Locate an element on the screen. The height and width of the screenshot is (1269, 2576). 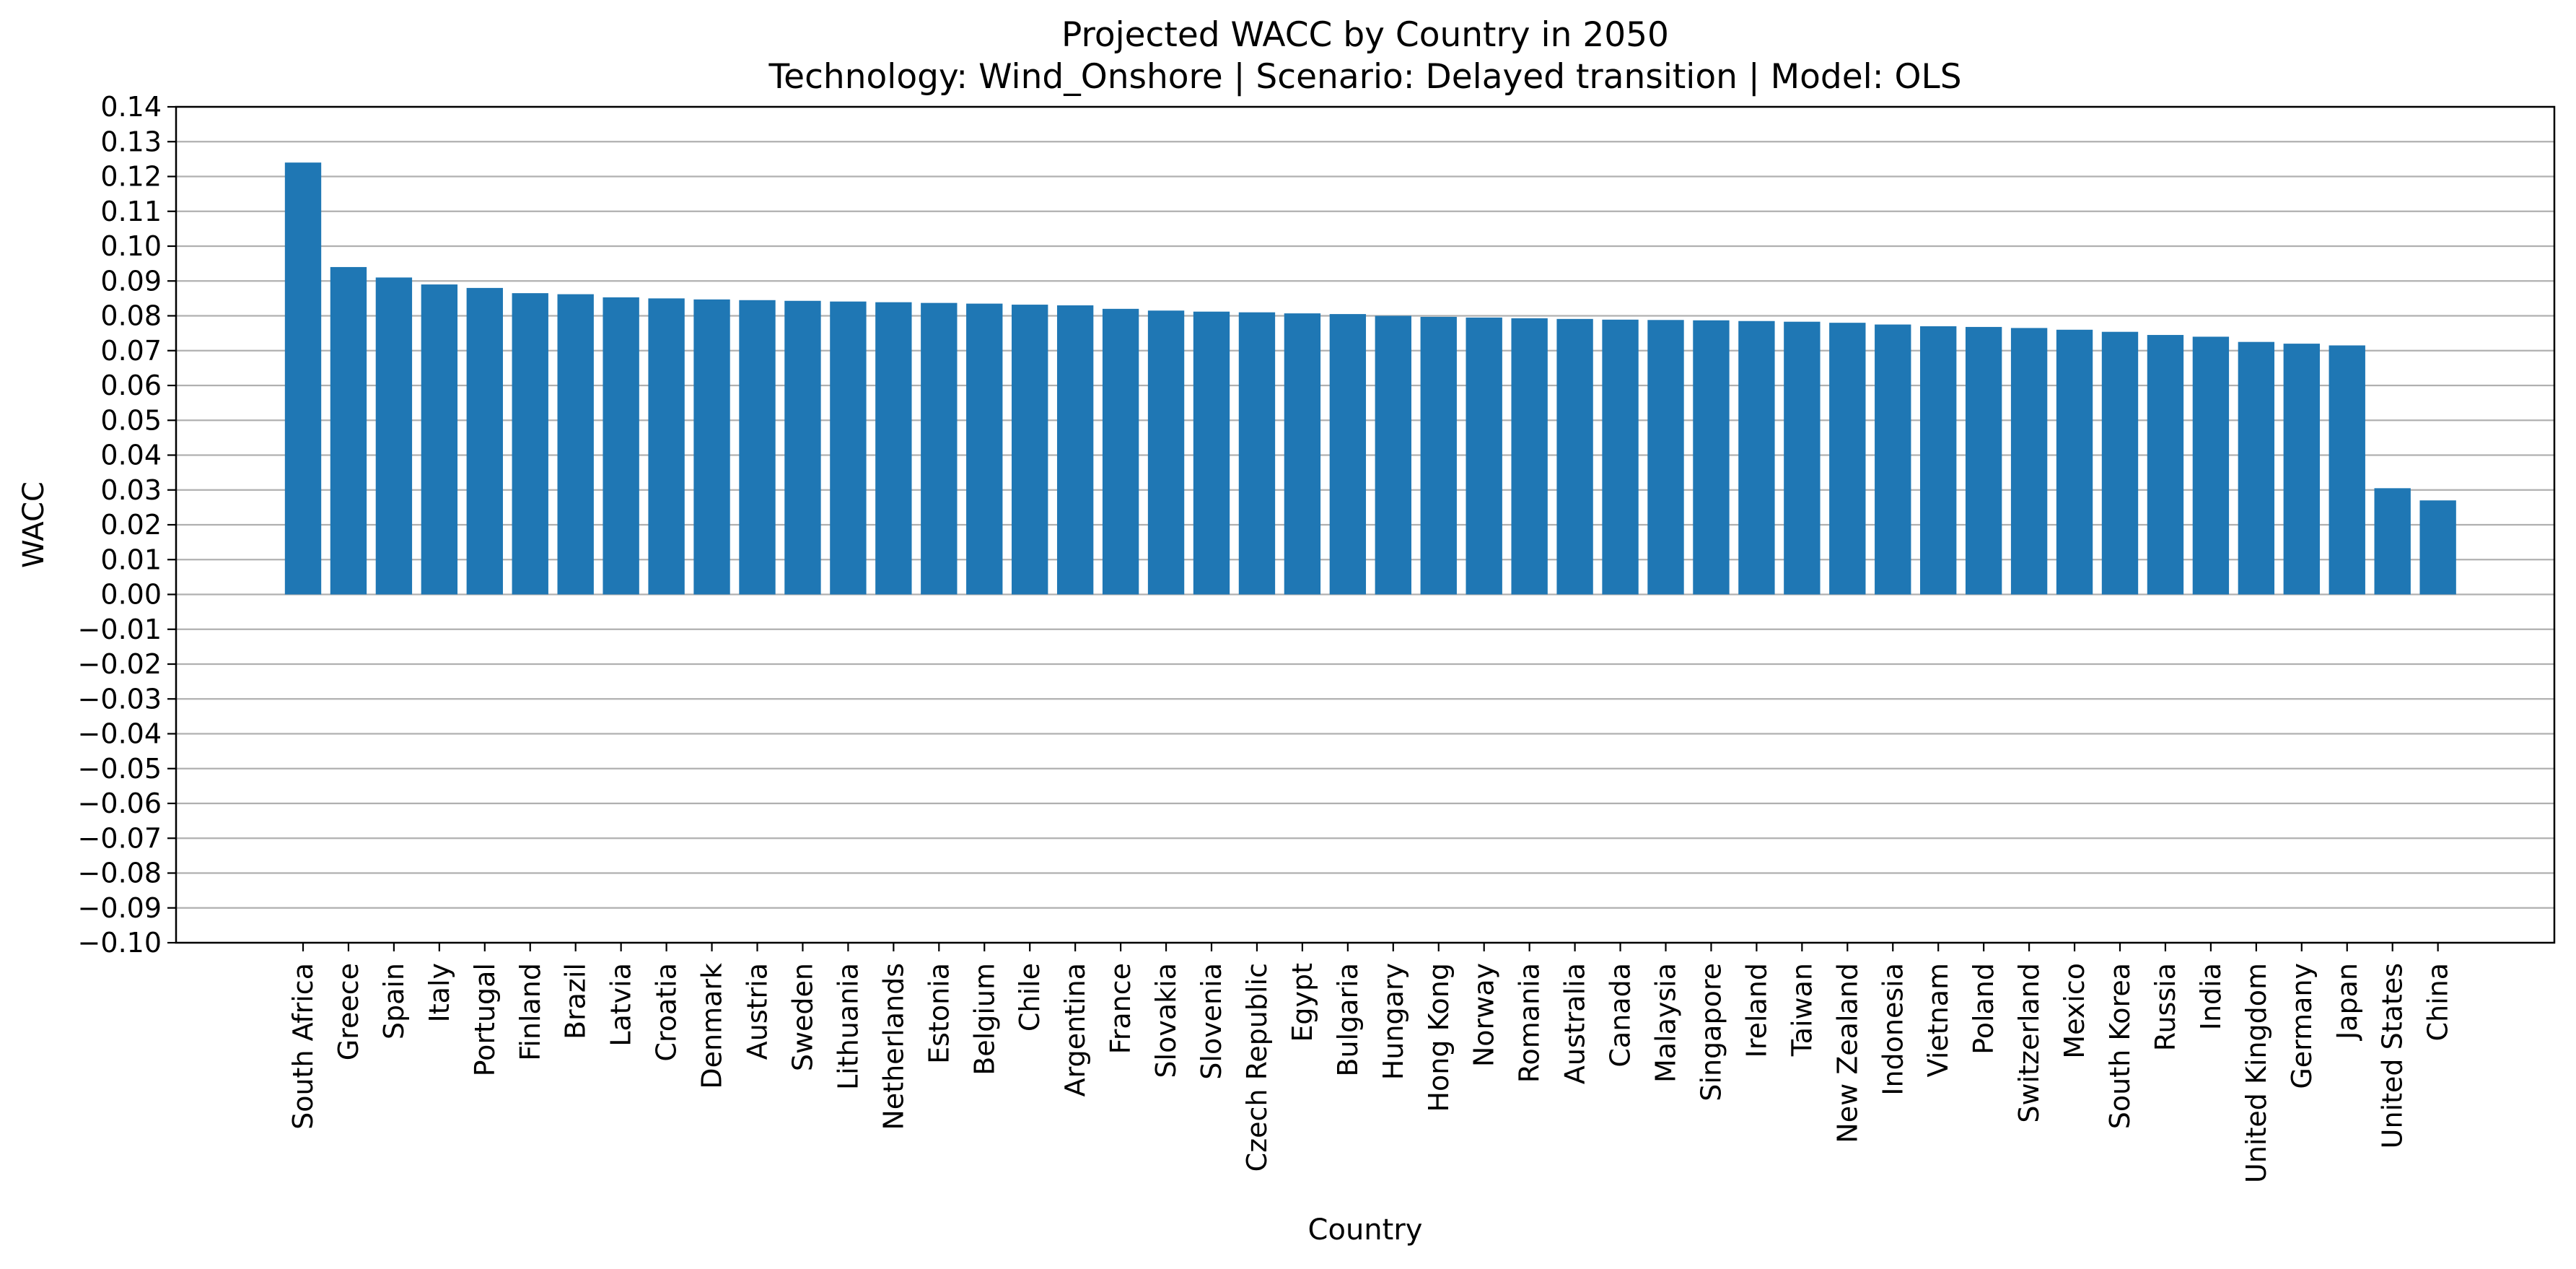
y-tick-label: −0.10 is located at coordinates (120, 943).